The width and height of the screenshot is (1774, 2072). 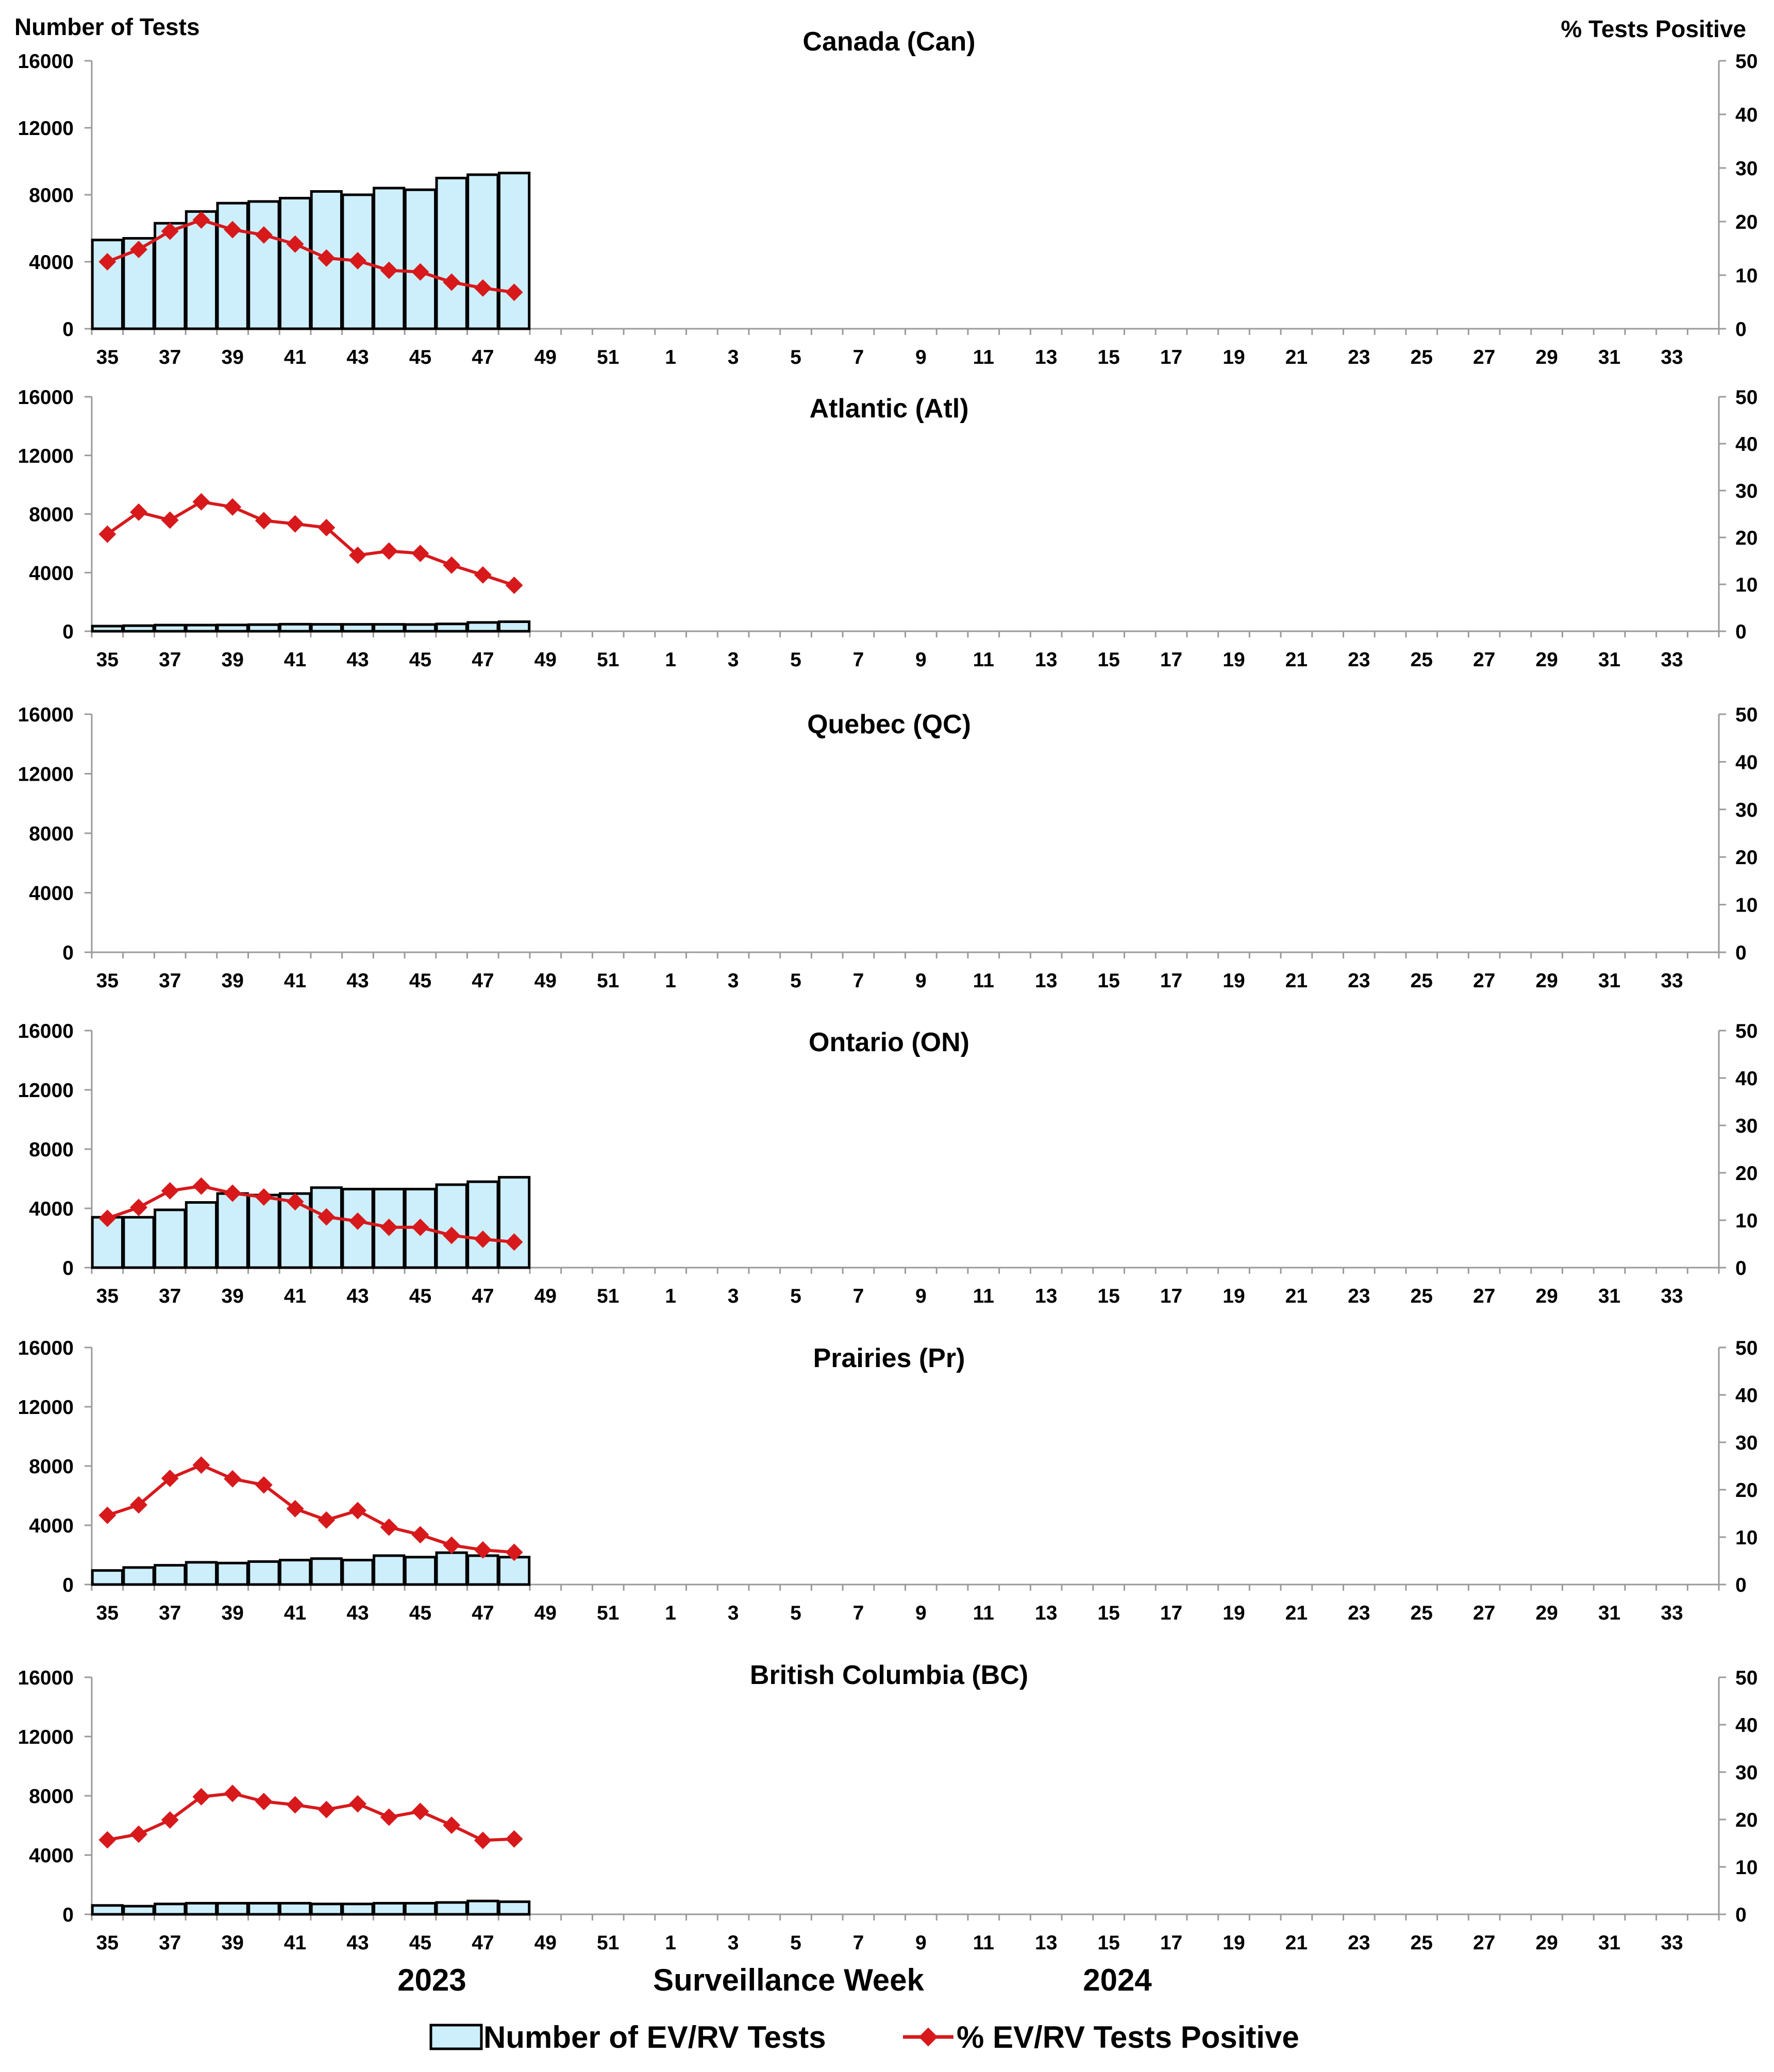 I want to click on left-tick-label: 12000, so click(x=46, y=1091).